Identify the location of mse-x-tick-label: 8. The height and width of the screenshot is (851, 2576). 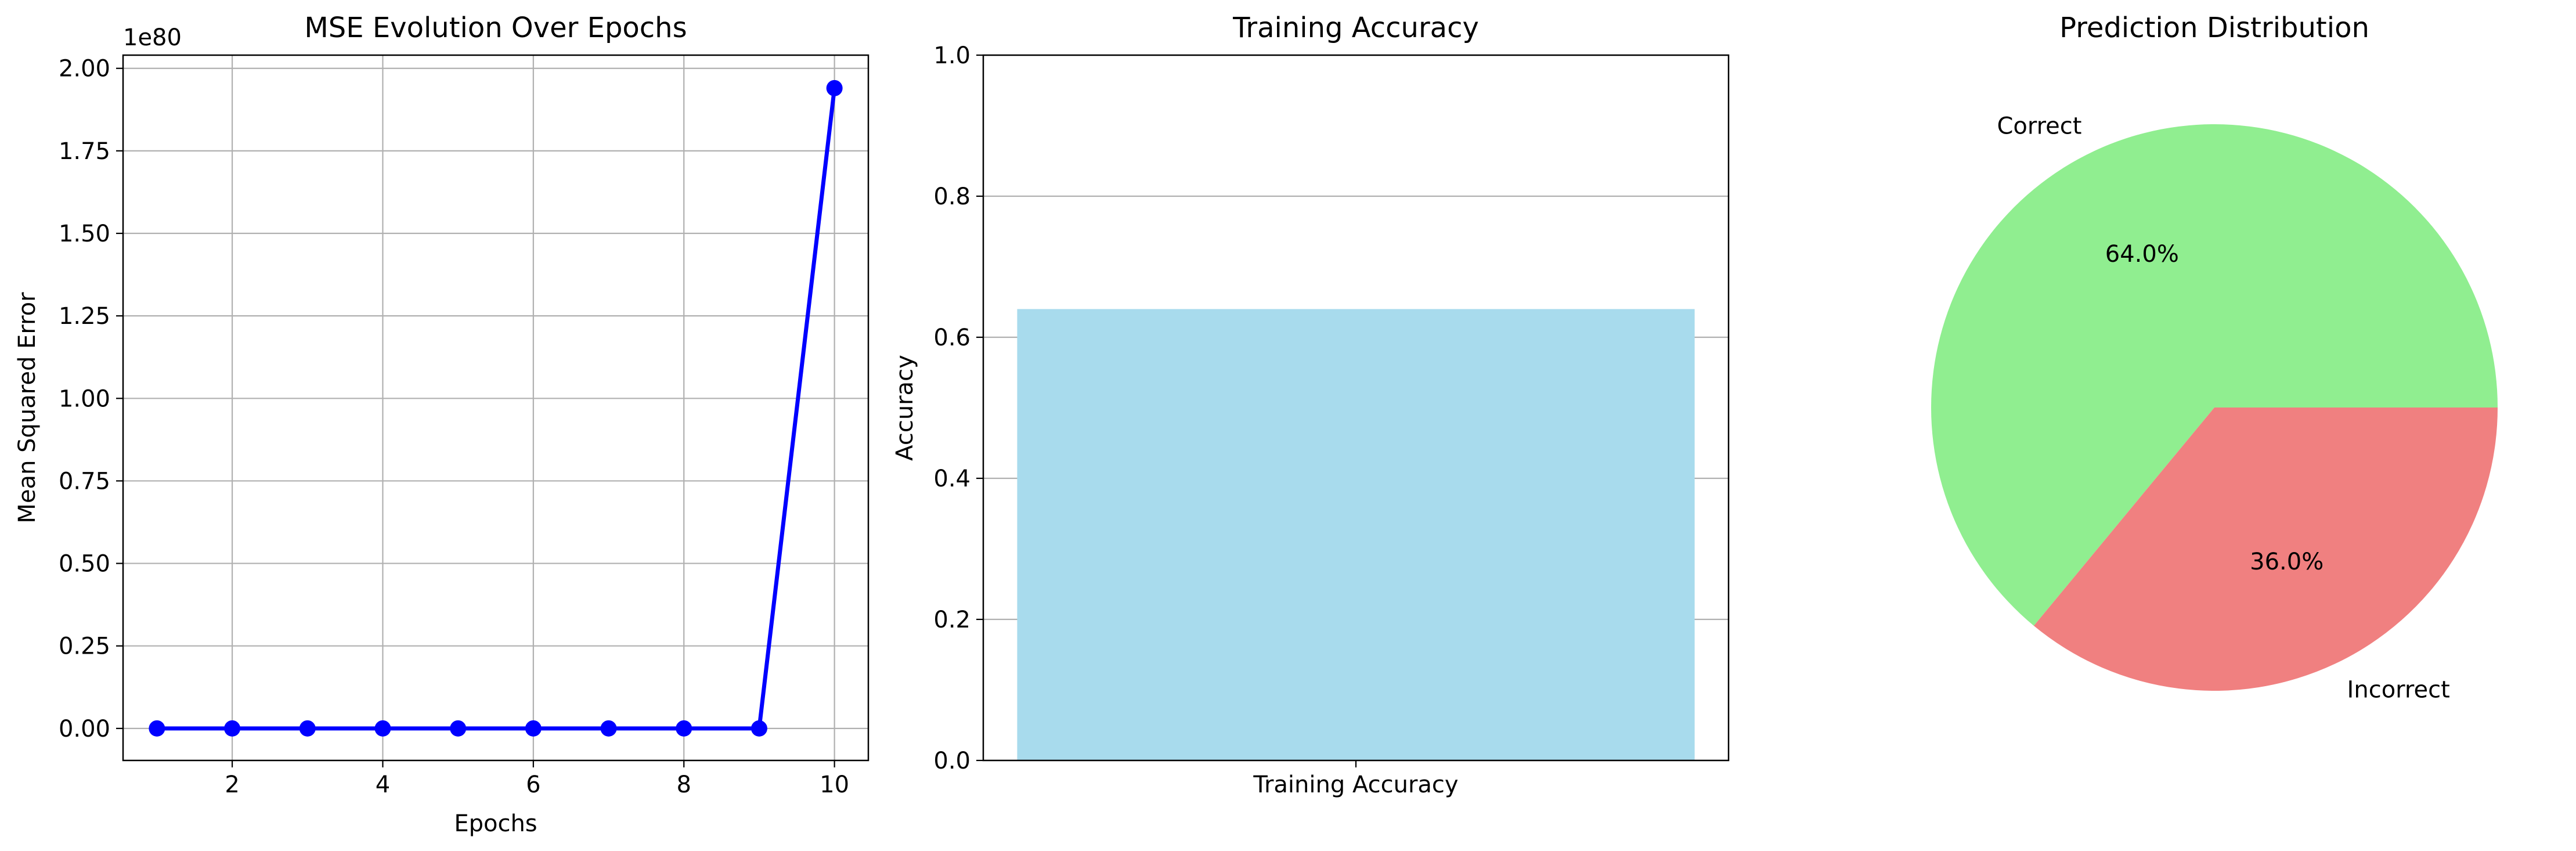
(684, 784).